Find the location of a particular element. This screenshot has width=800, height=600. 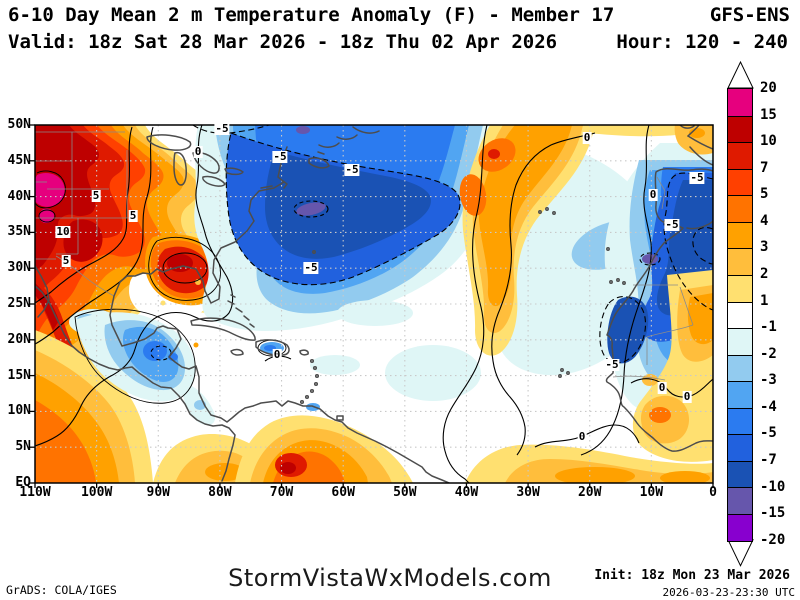

lon-label-110W: 110W is located at coordinates (35, 492).